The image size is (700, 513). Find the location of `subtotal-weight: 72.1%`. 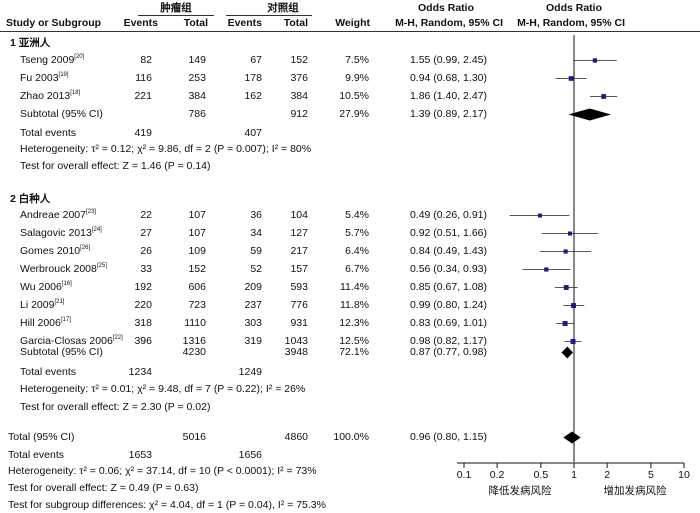

subtotal-weight: 72.1% is located at coordinates (354, 352).